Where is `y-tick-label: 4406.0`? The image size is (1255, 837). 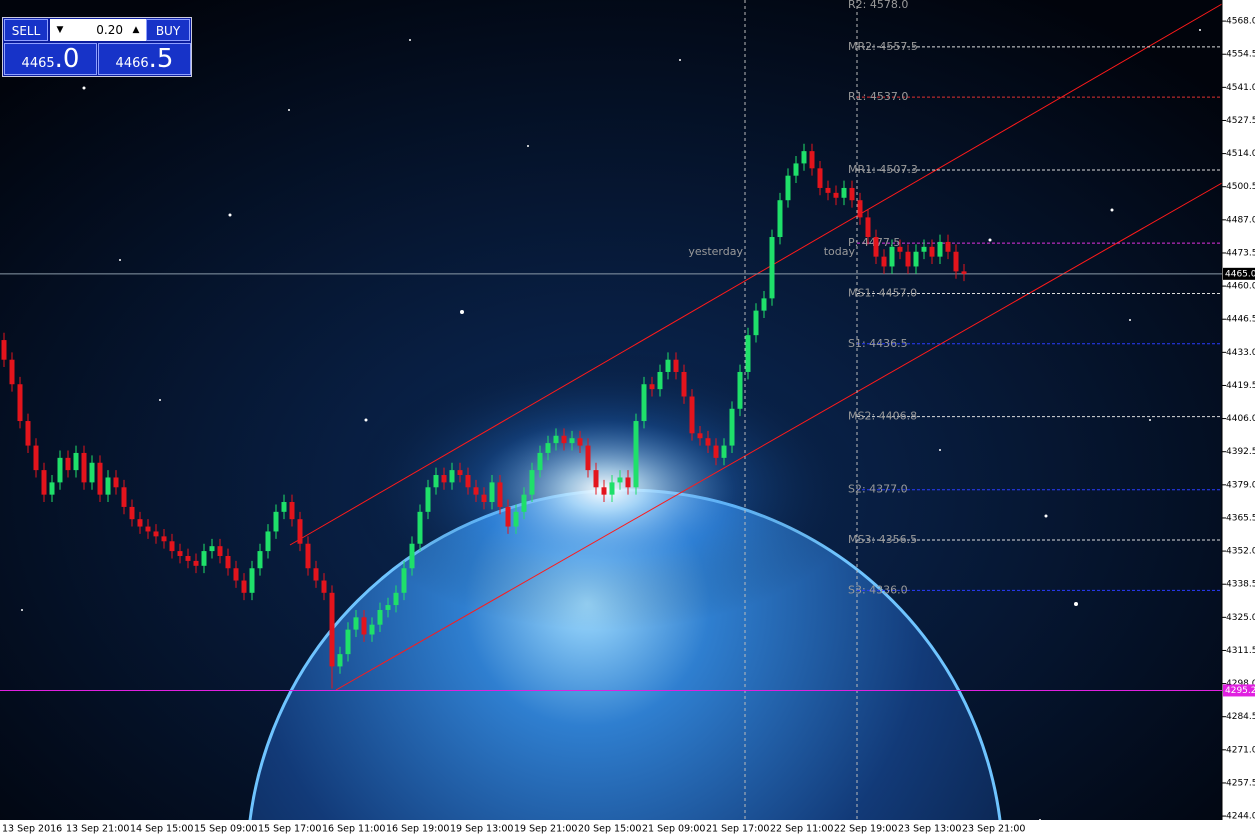
y-tick-label: 4406.0 is located at coordinates (1240, 419).